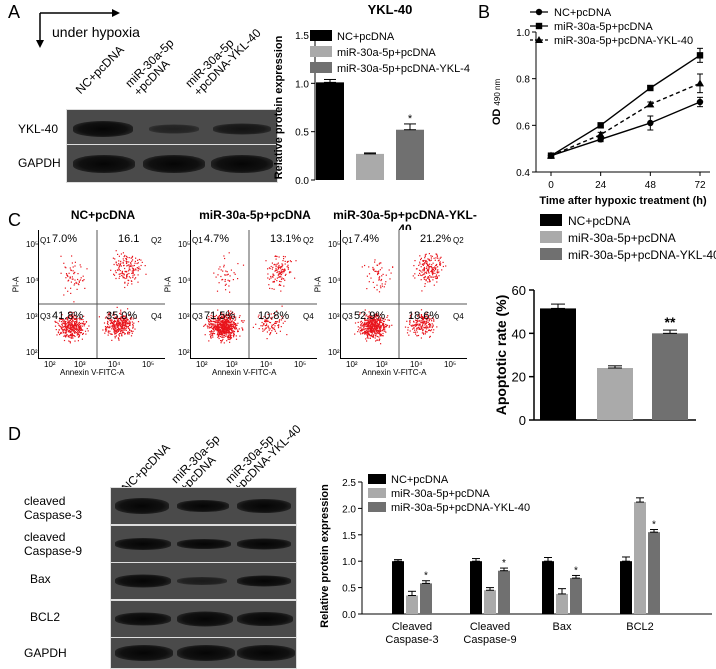 The image size is (716, 669). What do you see at coordinates (32, 280) in the screenshot?
I see `y-tick-label: 10⁴` at bounding box center [32, 280].